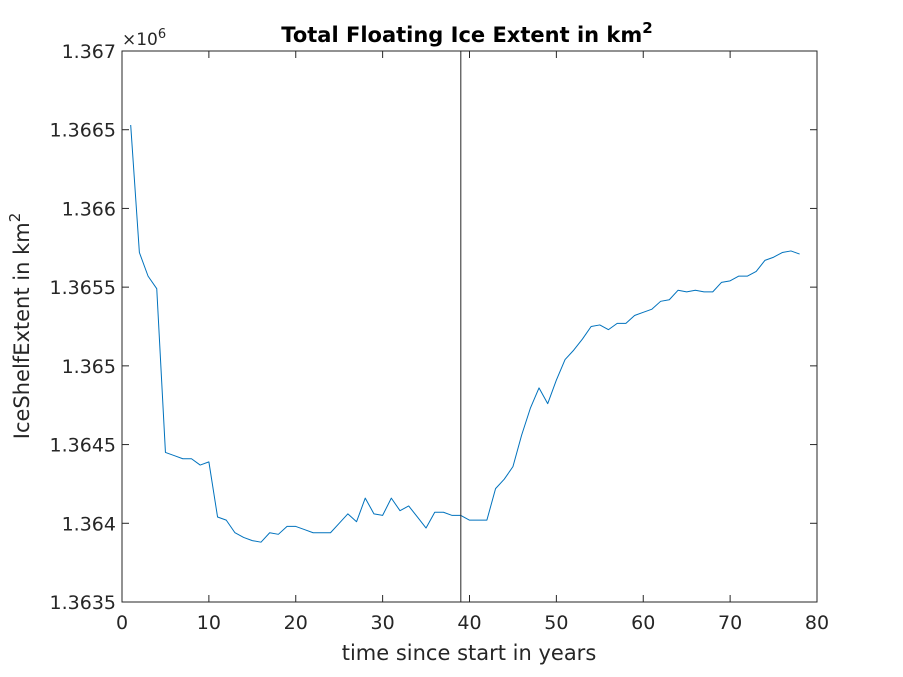 The height and width of the screenshot is (677, 903). I want to click on y-tick-label: 1.365, so click(89, 367).